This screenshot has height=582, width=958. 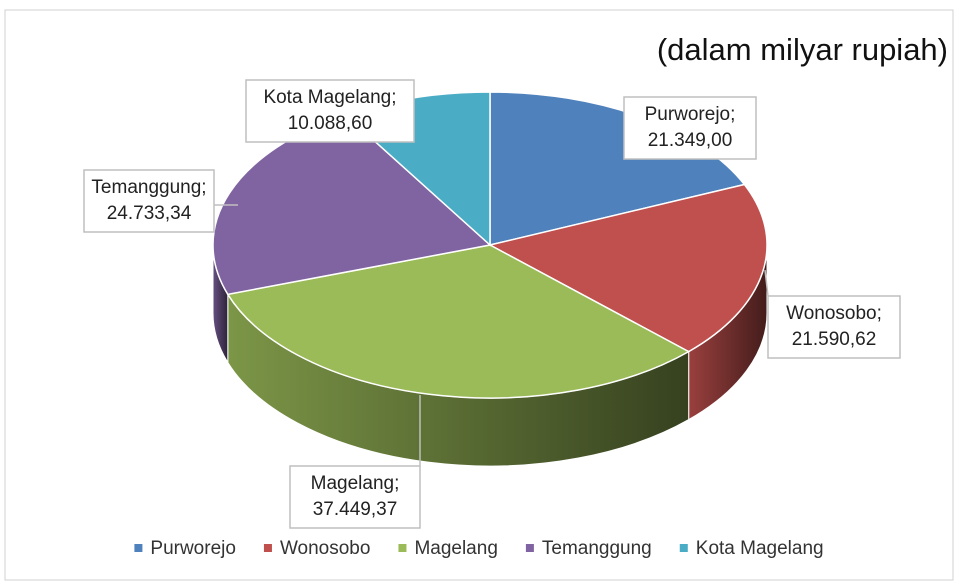 I want to click on data-label-name: Temanggung, so click(x=146, y=187).